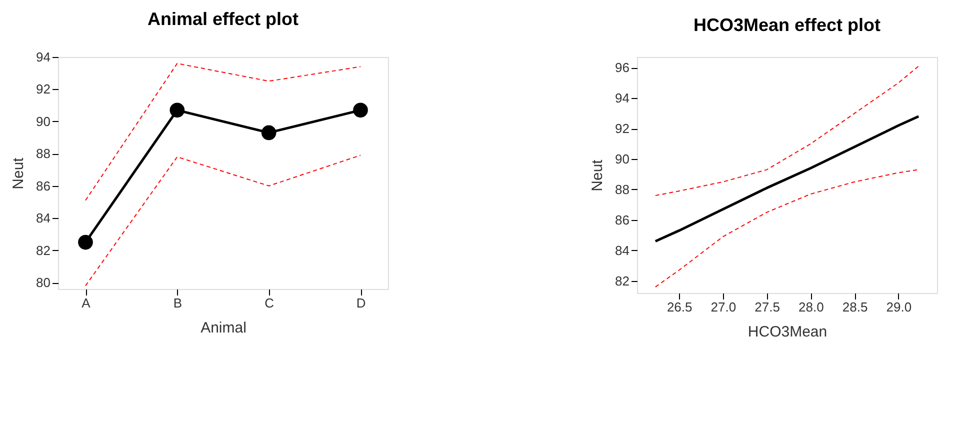 The width and height of the screenshot is (974, 425). Describe the element at coordinates (679, 307) in the screenshot. I see `x-tick-label: 26.5` at that location.